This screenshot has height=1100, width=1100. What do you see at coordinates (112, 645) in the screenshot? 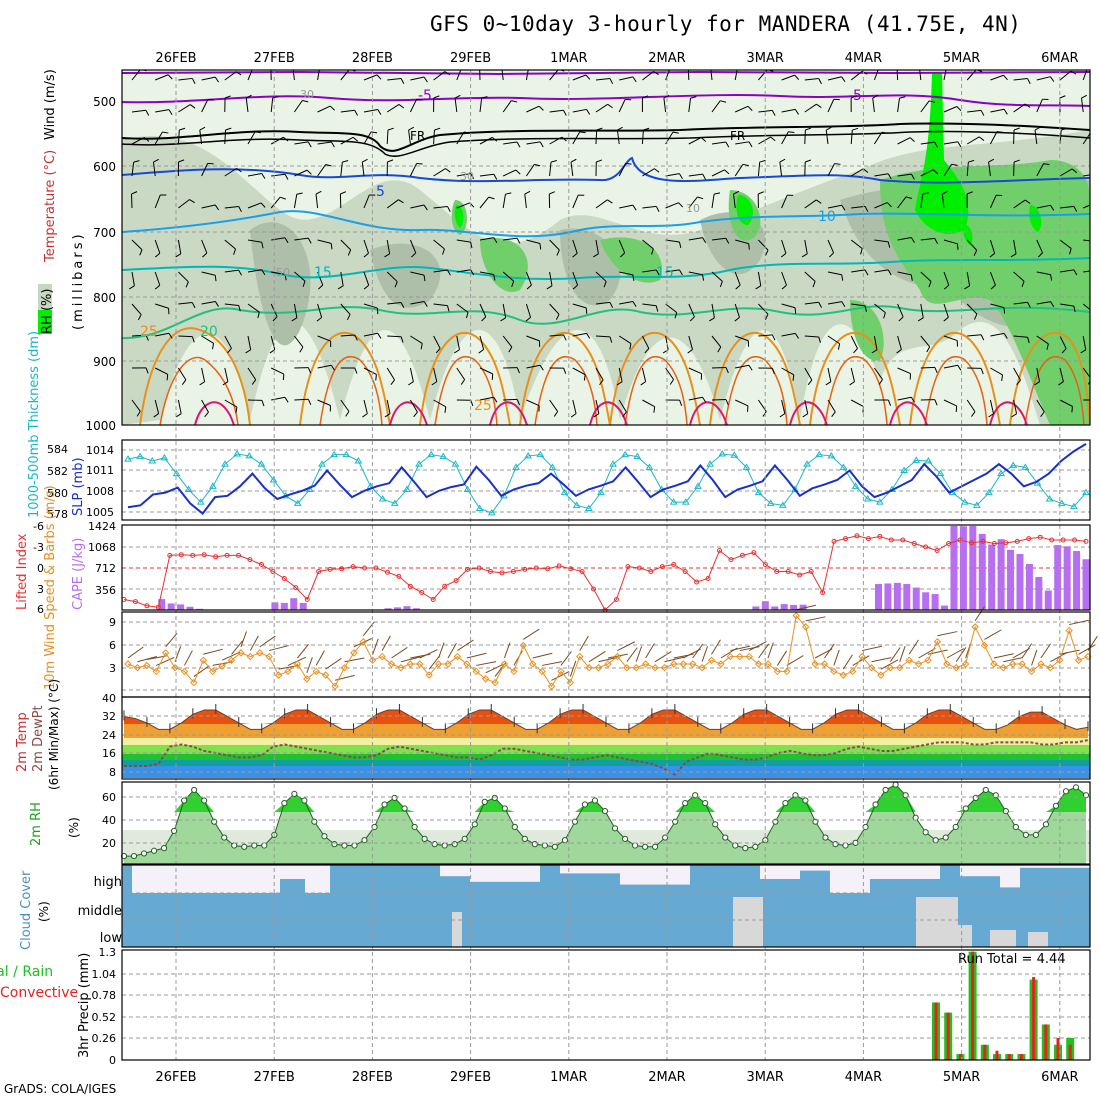
I see `wind-ticks: 9 6 3` at bounding box center [112, 645].